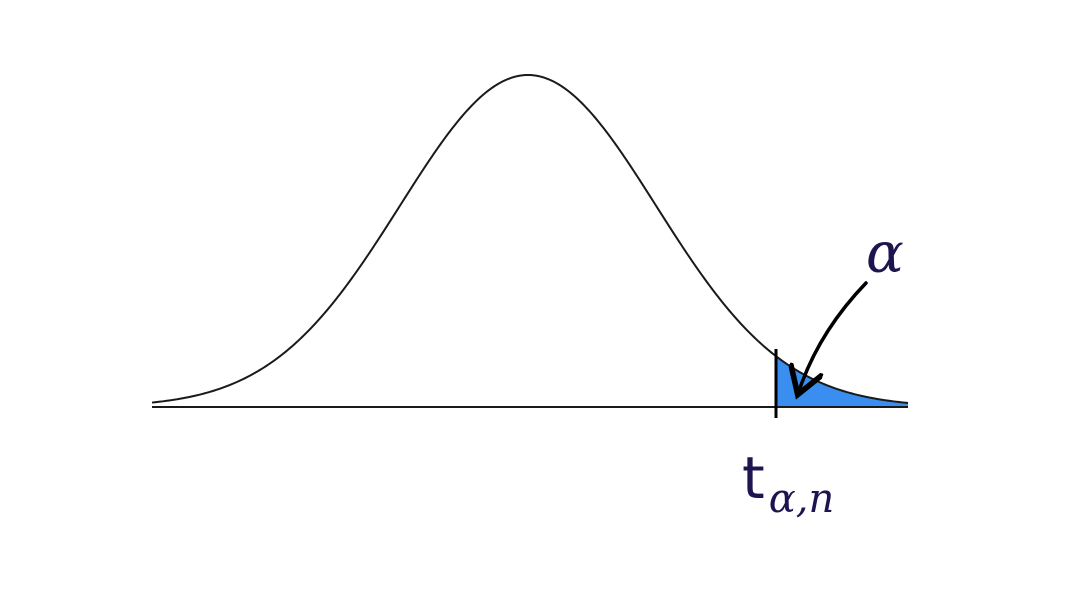  What do you see at coordinates (753, 478) in the screenshot?
I see `critical-value-base: t` at bounding box center [753, 478].